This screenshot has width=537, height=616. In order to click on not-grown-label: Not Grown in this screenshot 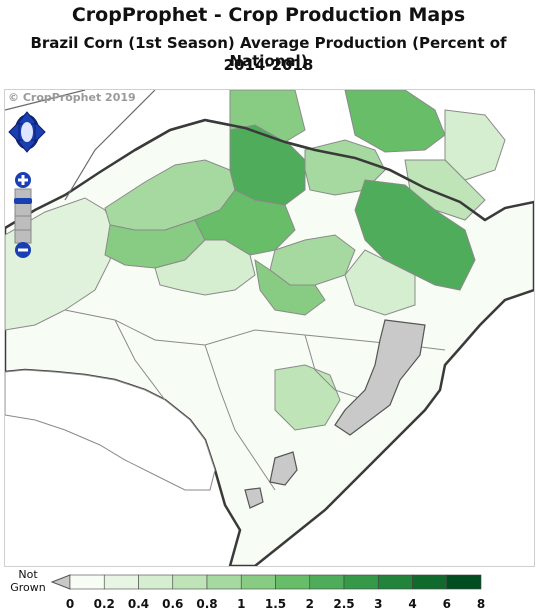, I will do `click(28, 581)`.